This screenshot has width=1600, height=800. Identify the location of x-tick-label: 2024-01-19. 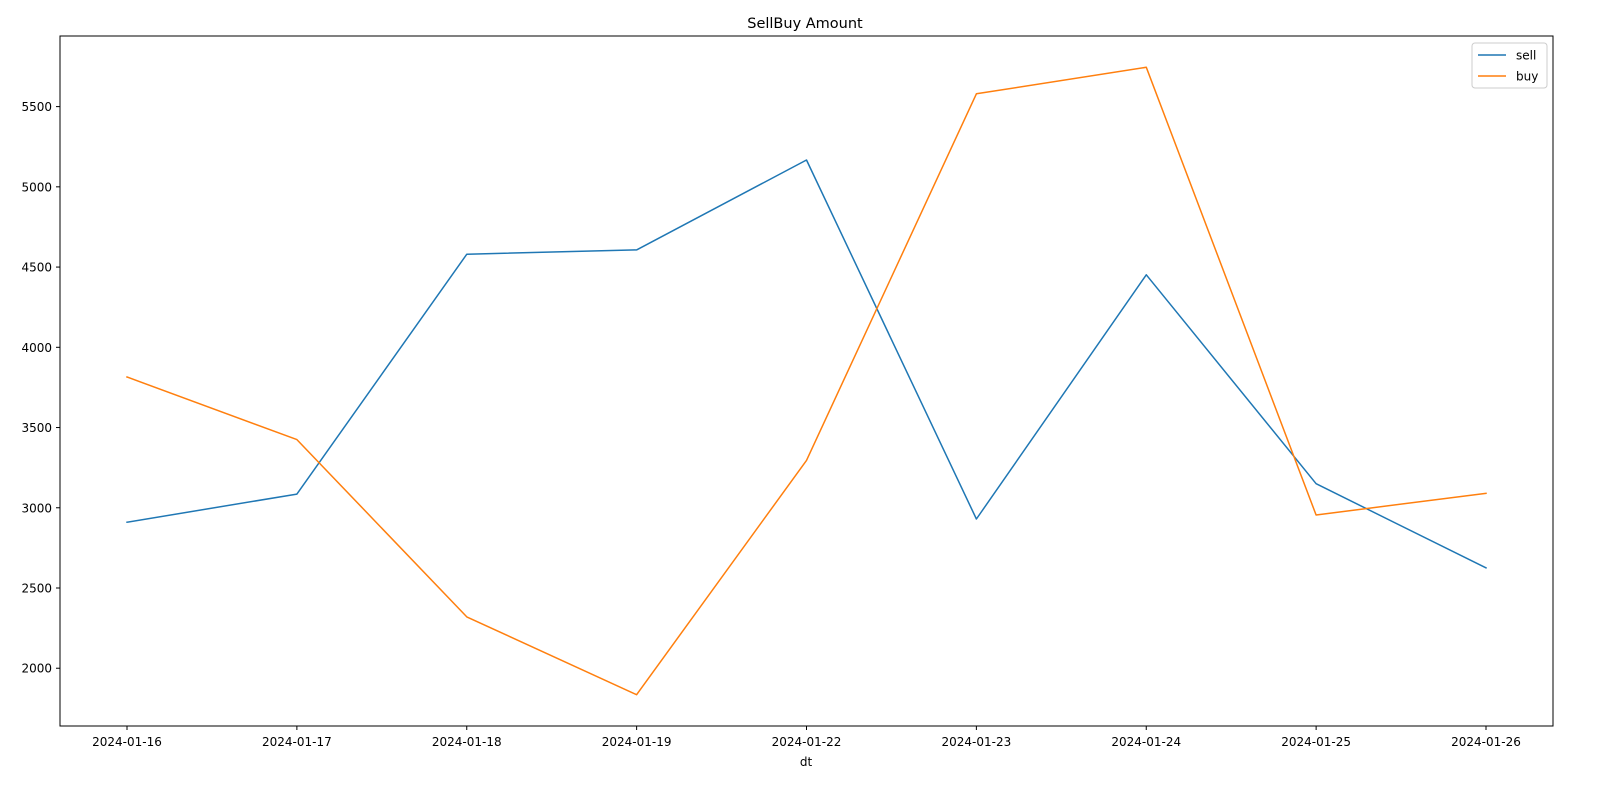
(637, 742).